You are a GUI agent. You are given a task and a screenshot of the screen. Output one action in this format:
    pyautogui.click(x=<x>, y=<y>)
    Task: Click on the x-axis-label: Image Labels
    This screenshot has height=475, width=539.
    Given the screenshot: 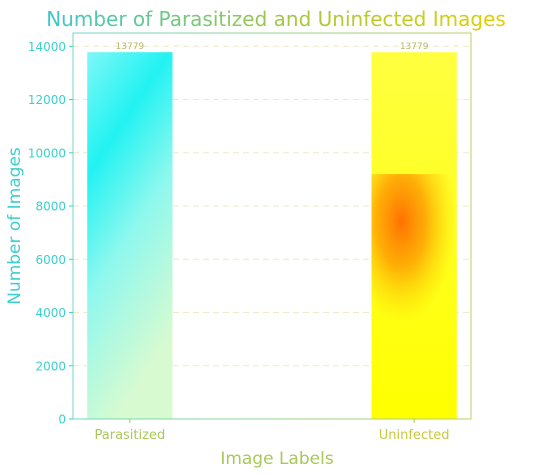 What is the action you would take?
    pyautogui.click(x=277, y=459)
    